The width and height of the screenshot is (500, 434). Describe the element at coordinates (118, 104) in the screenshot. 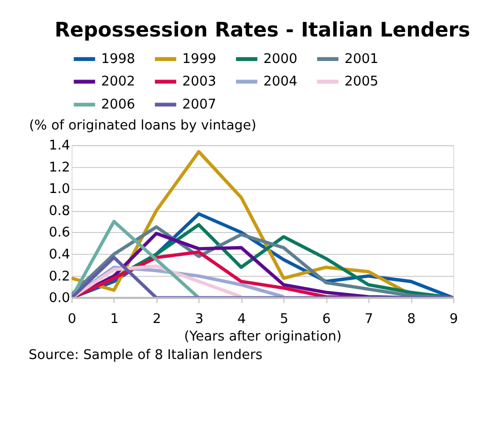

I see `legend-label: 2006` at that location.